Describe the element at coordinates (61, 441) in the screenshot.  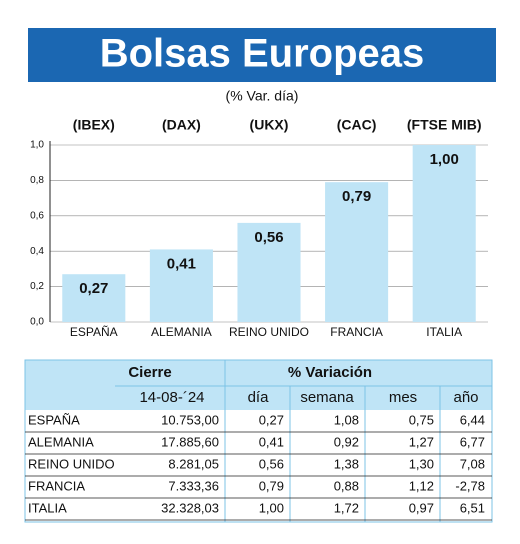
I see `table-row-name: ALEMANIA` at that location.